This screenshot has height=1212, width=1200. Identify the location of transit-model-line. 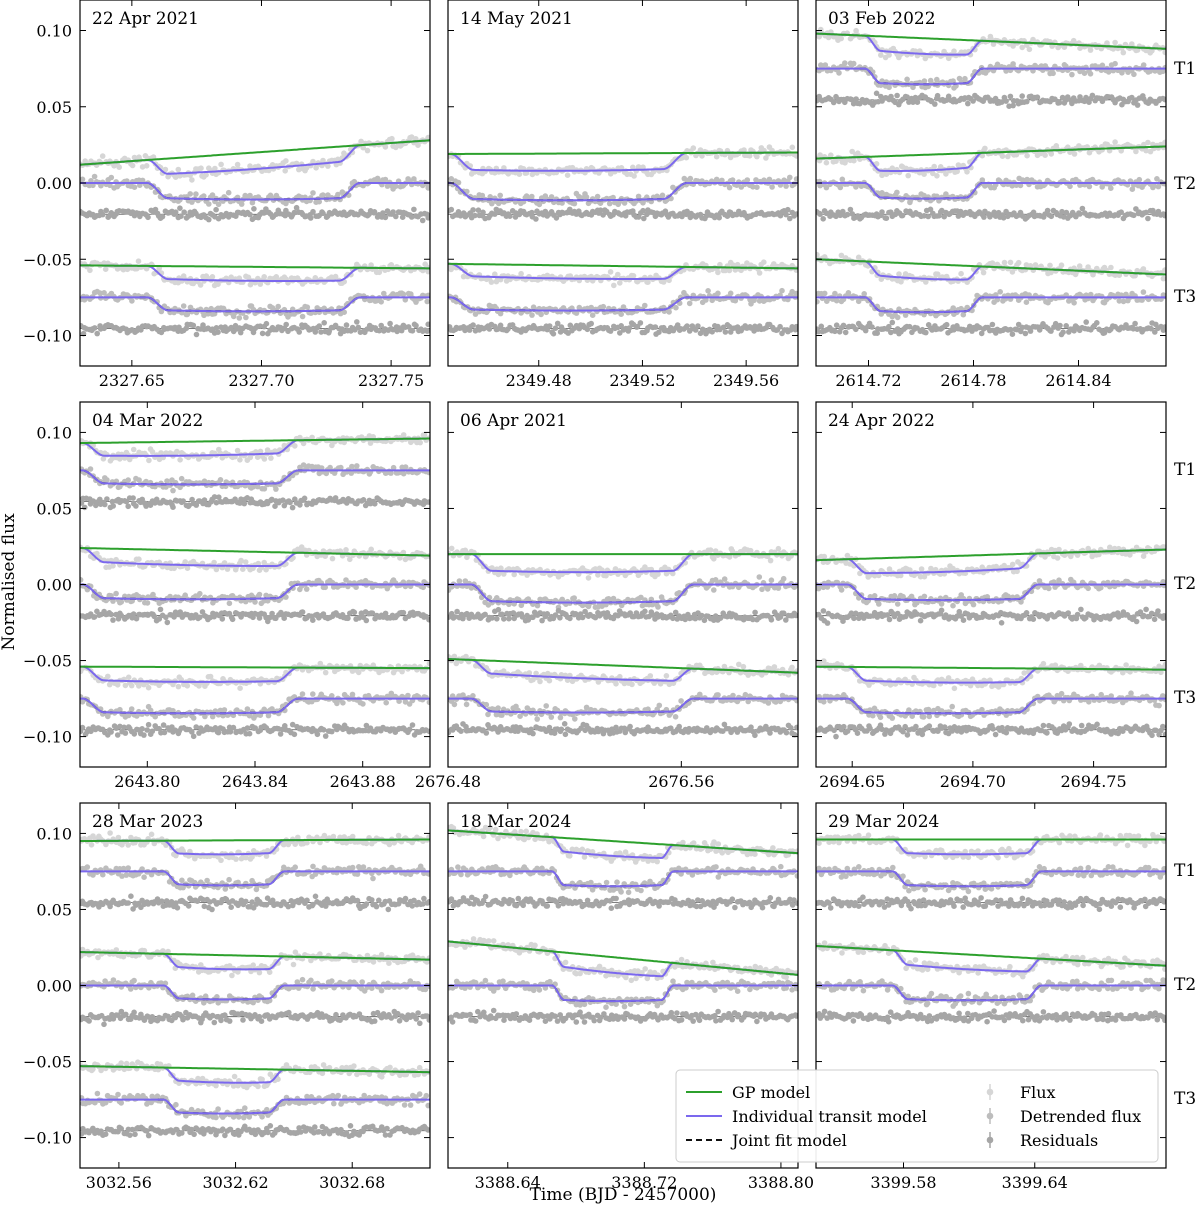
(255, 304).